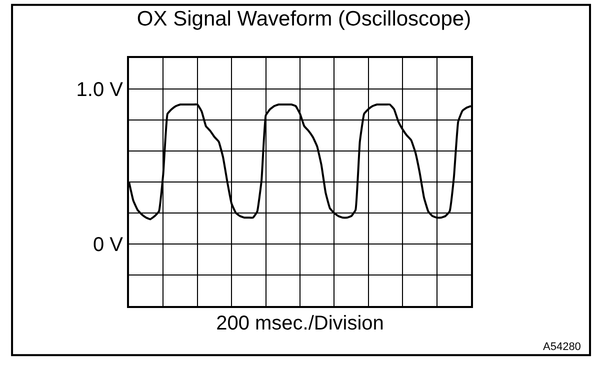 This screenshot has width=608, height=368. What do you see at coordinates (108, 245) in the screenshot?
I see `y-tick-label: 0 V` at bounding box center [108, 245].